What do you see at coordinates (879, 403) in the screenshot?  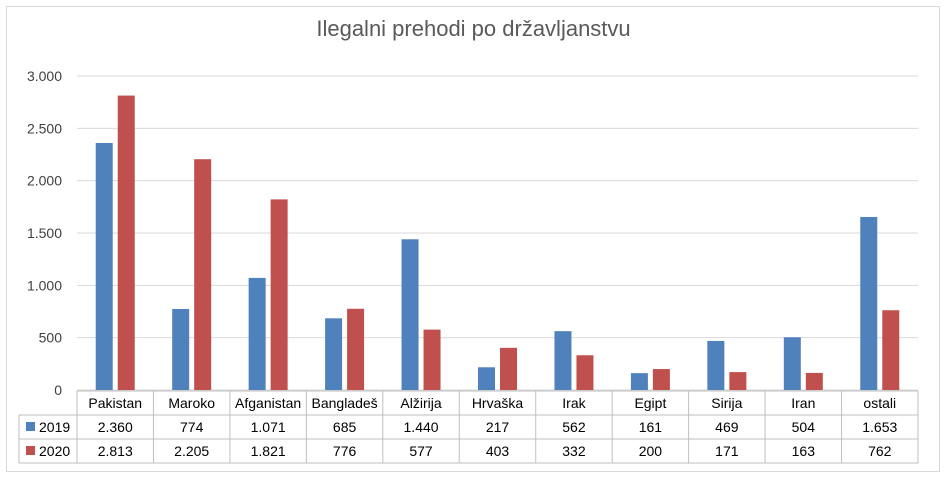 I see `category-label: ostali` at bounding box center [879, 403].